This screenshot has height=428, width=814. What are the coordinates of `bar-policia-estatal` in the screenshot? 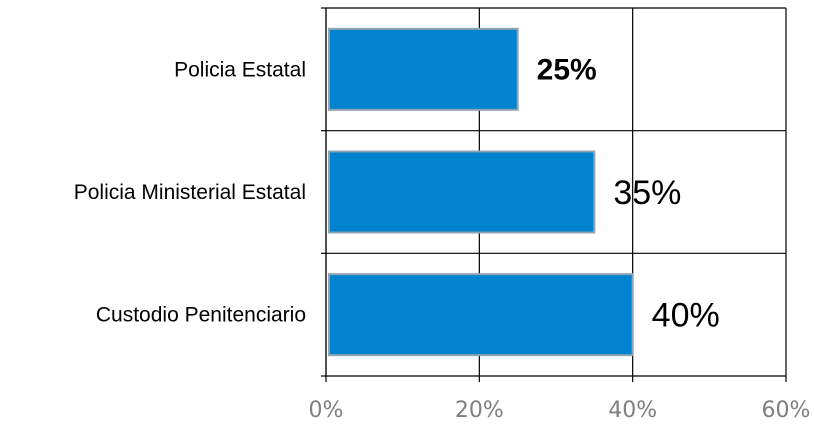 It's located at (423, 69).